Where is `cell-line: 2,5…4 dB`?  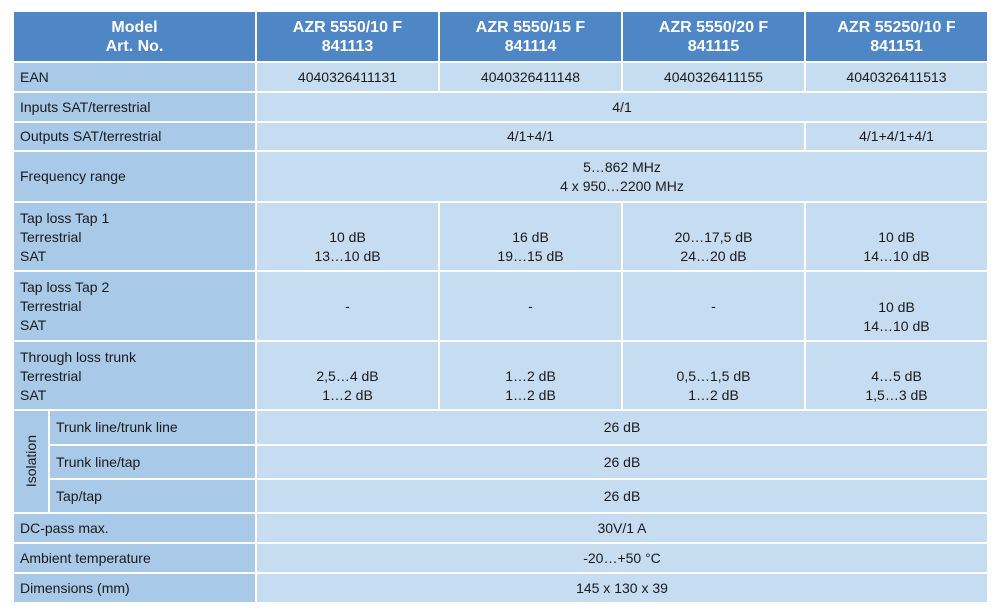 cell-line: 2,5…4 dB is located at coordinates (347, 376).